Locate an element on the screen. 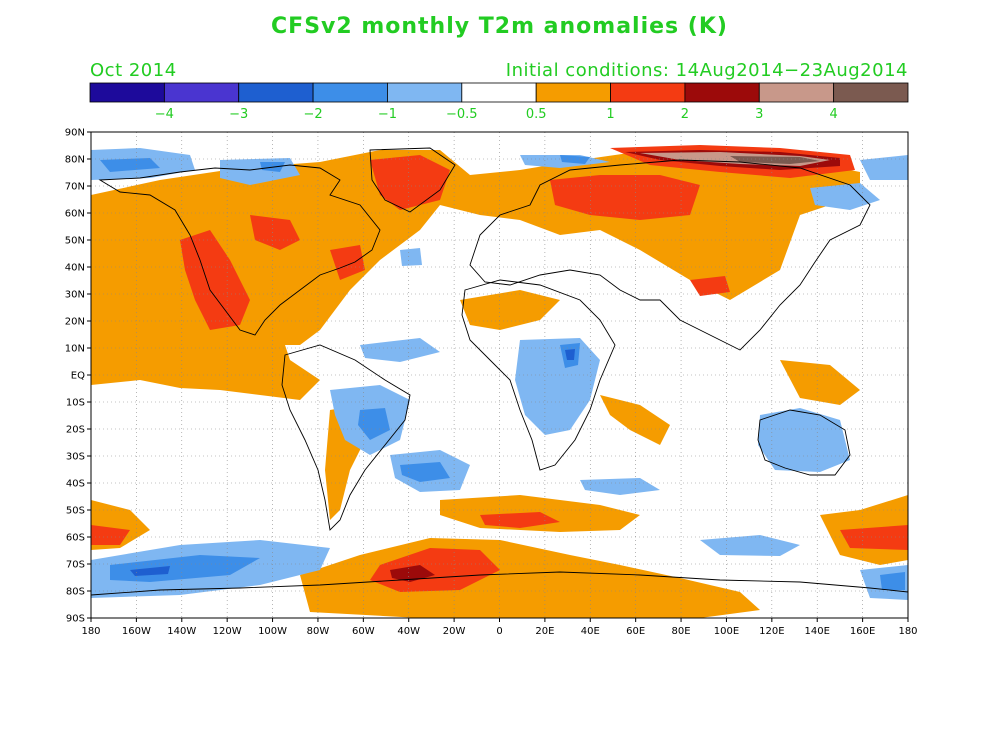 The width and height of the screenshot is (999, 750). lat-tick-label: 30S is located at coordinates (75, 457).